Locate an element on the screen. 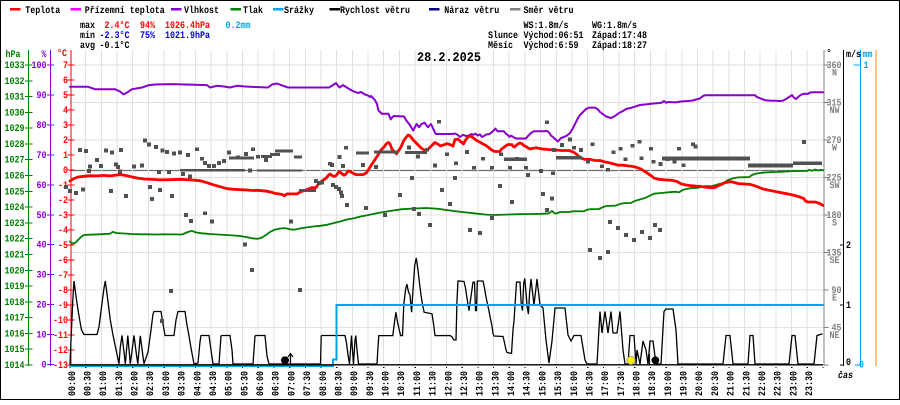  svg-text: 22:00 is located at coordinates (763, 383).